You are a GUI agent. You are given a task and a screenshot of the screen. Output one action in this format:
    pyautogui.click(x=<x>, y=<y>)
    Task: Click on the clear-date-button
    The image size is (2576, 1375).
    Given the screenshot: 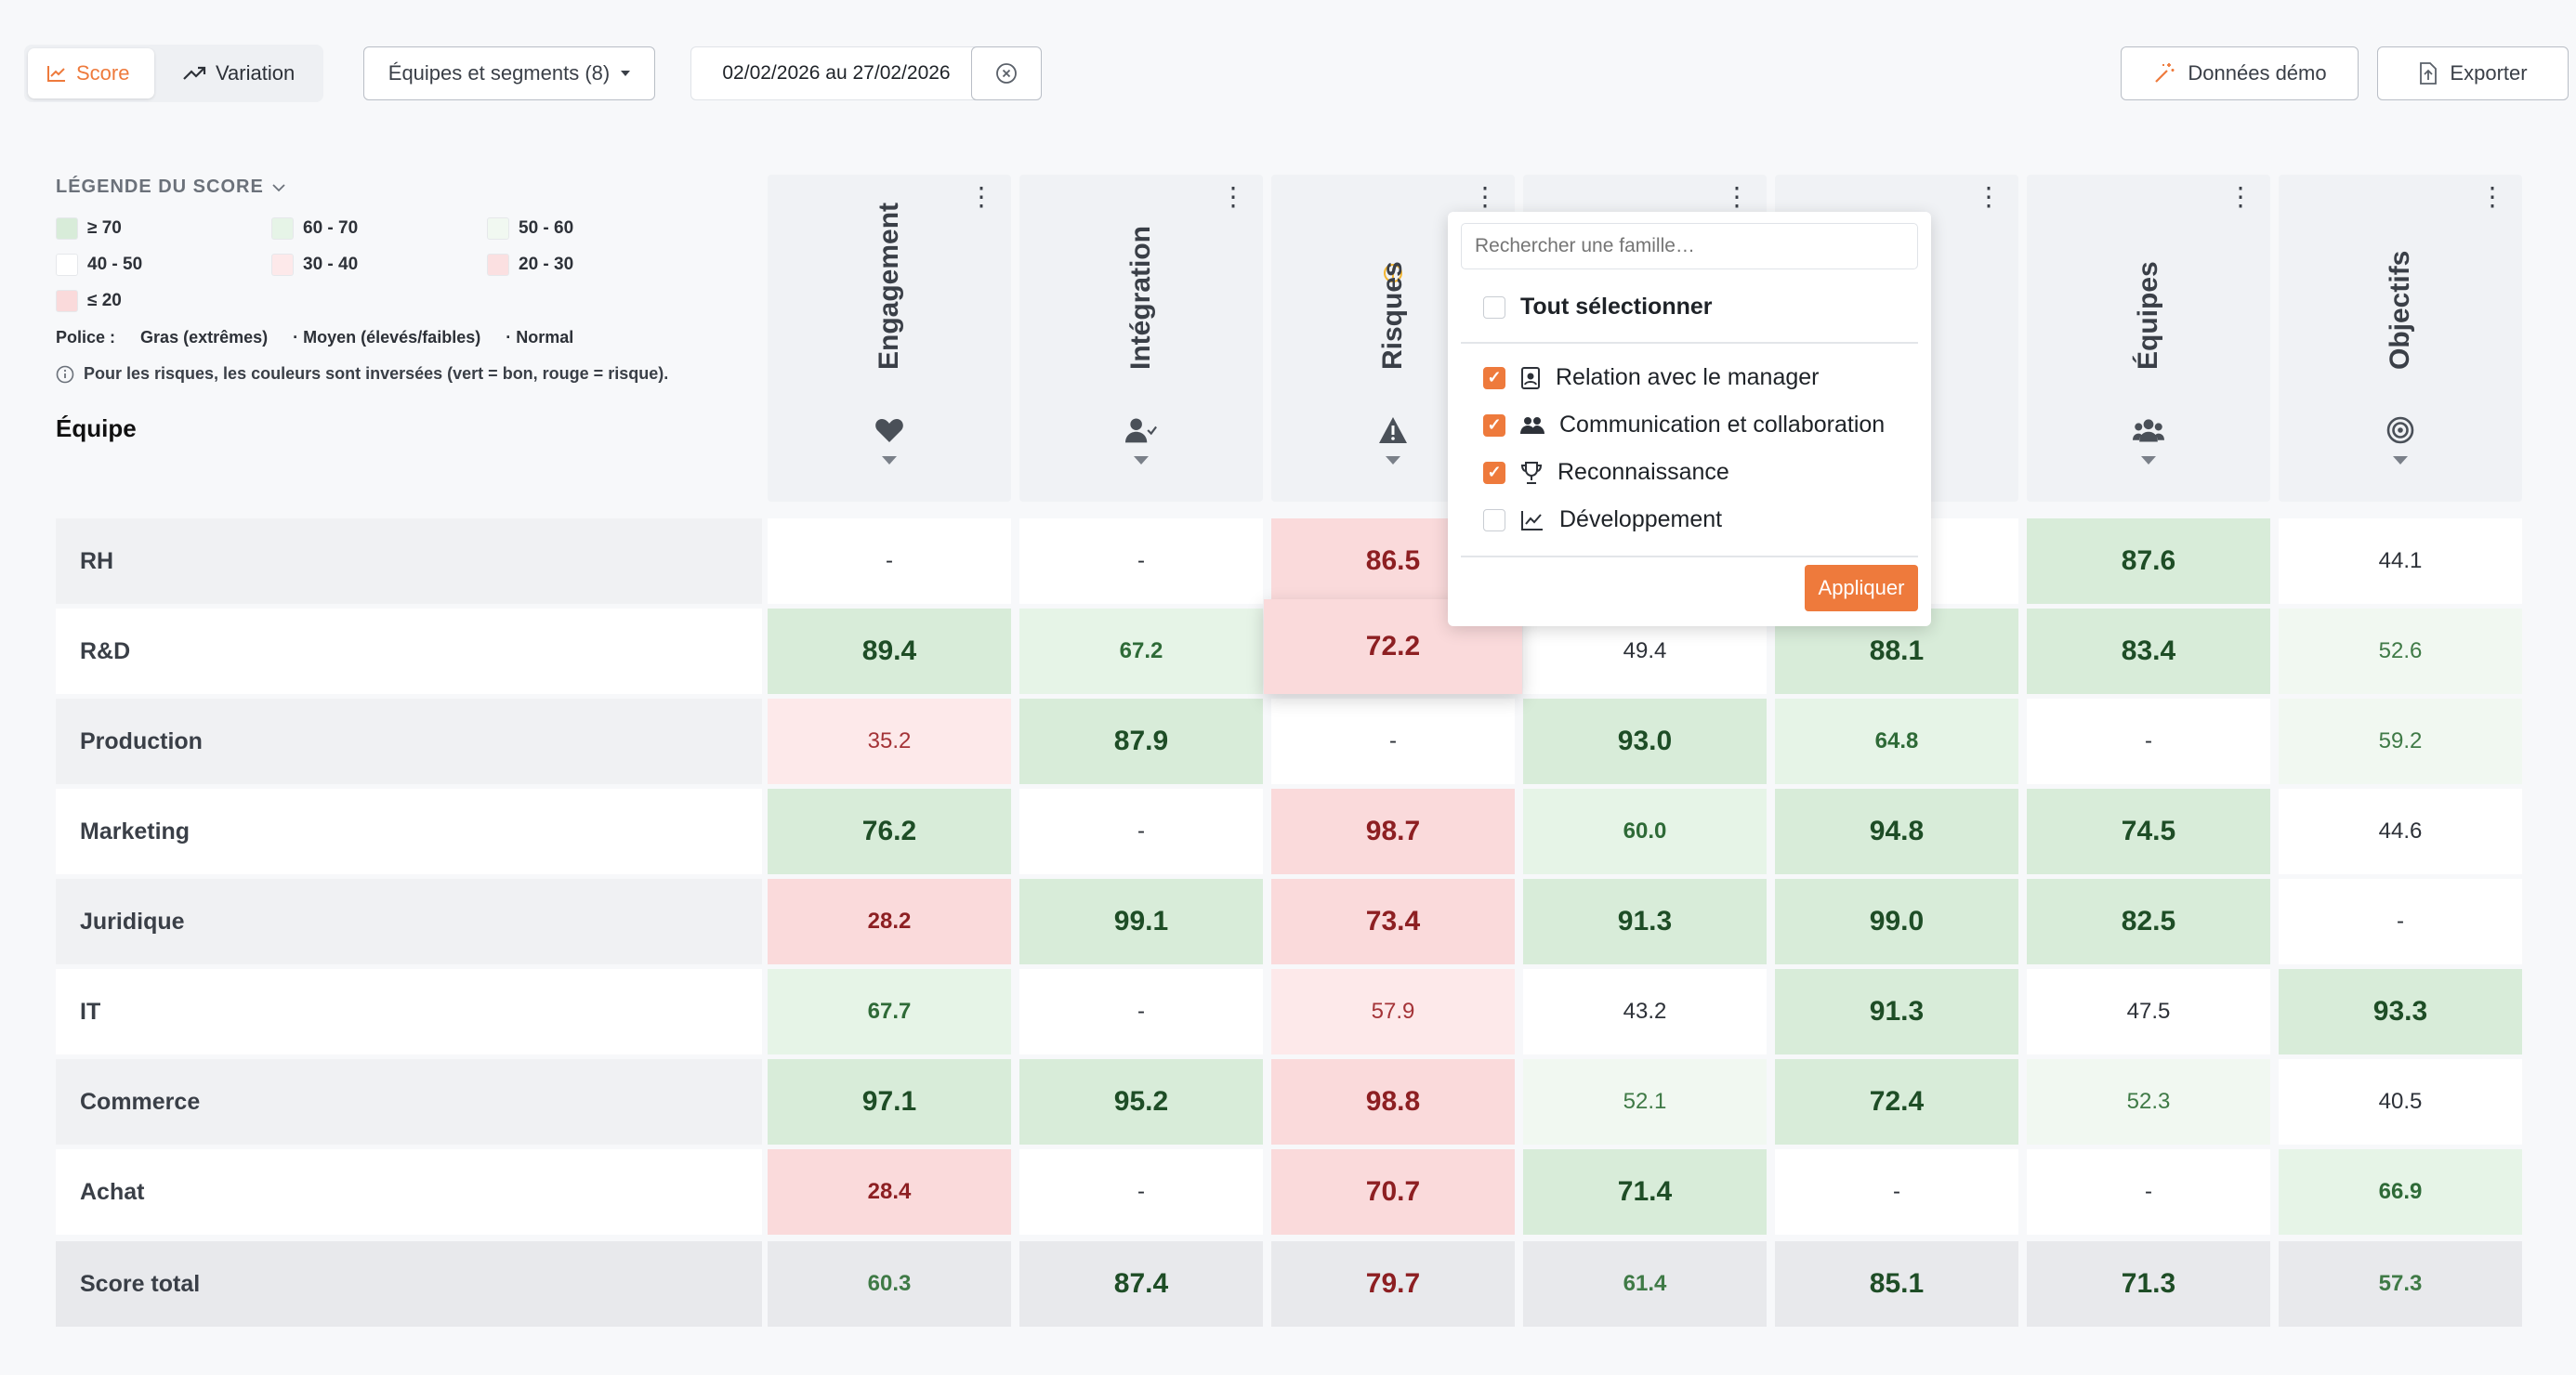 What is the action you would take?
    pyautogui.click(x=1006, y=73)
    